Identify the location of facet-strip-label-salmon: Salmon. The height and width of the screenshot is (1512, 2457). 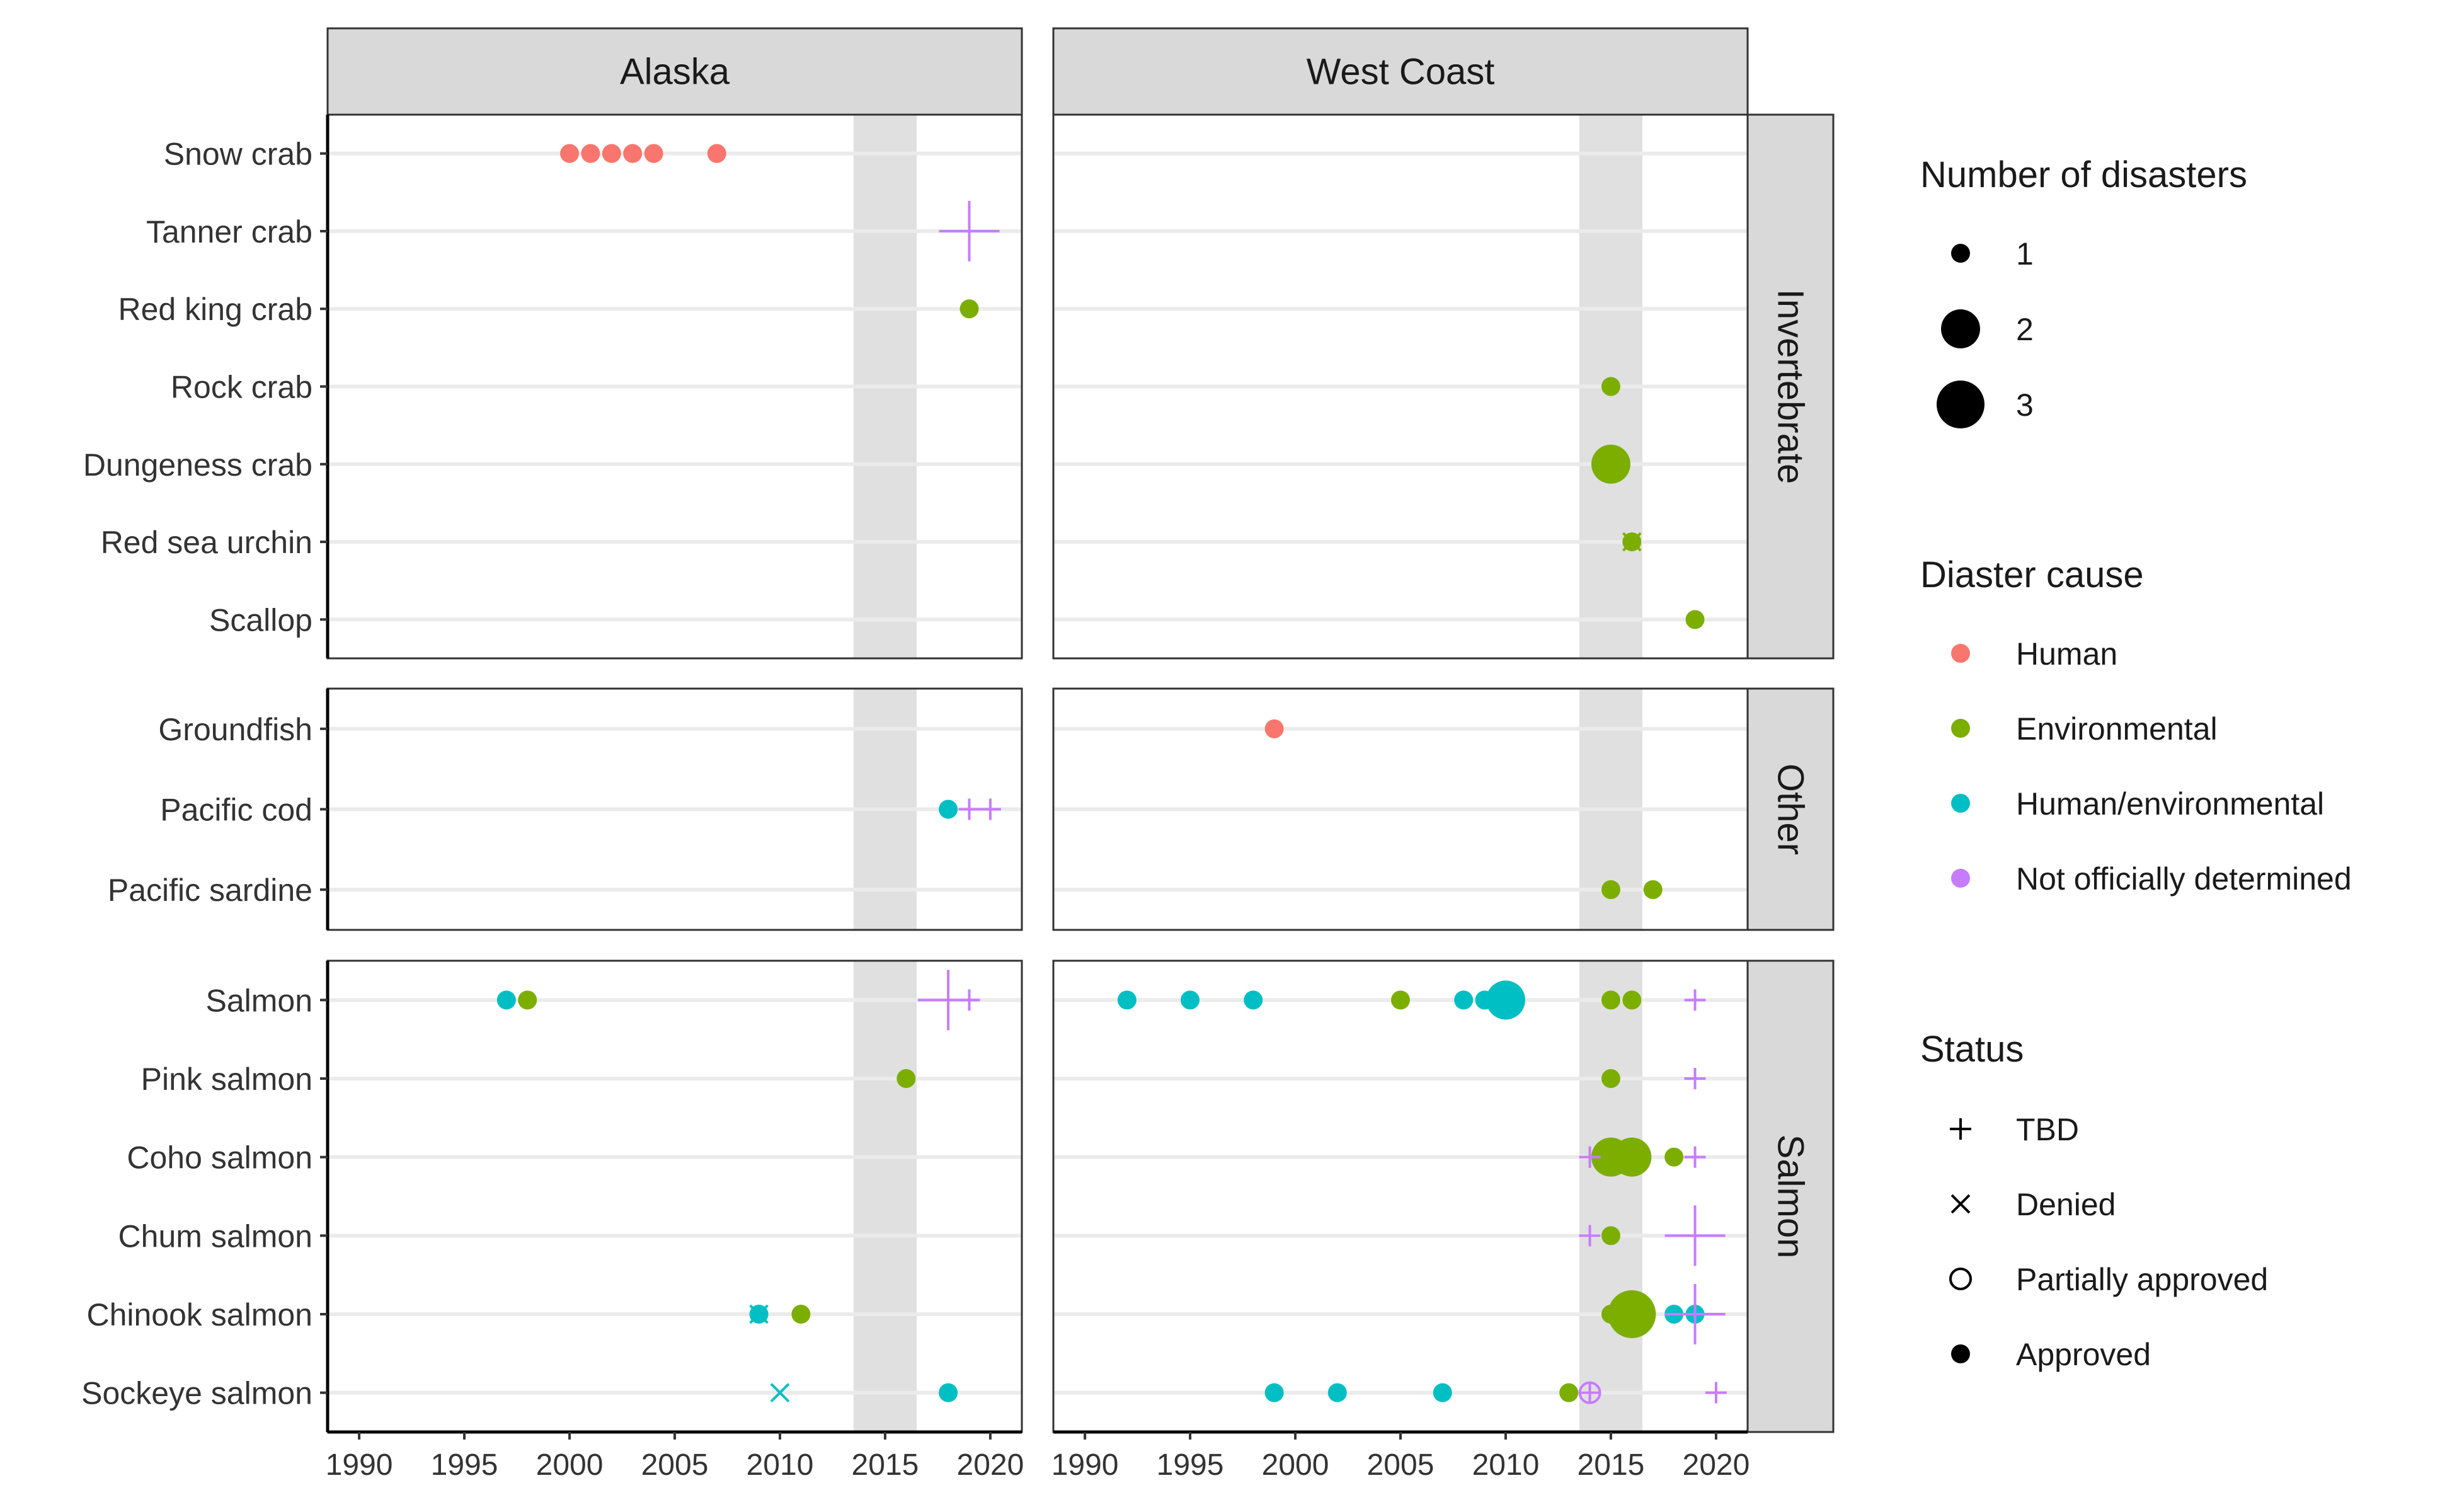
(1790, 1197).